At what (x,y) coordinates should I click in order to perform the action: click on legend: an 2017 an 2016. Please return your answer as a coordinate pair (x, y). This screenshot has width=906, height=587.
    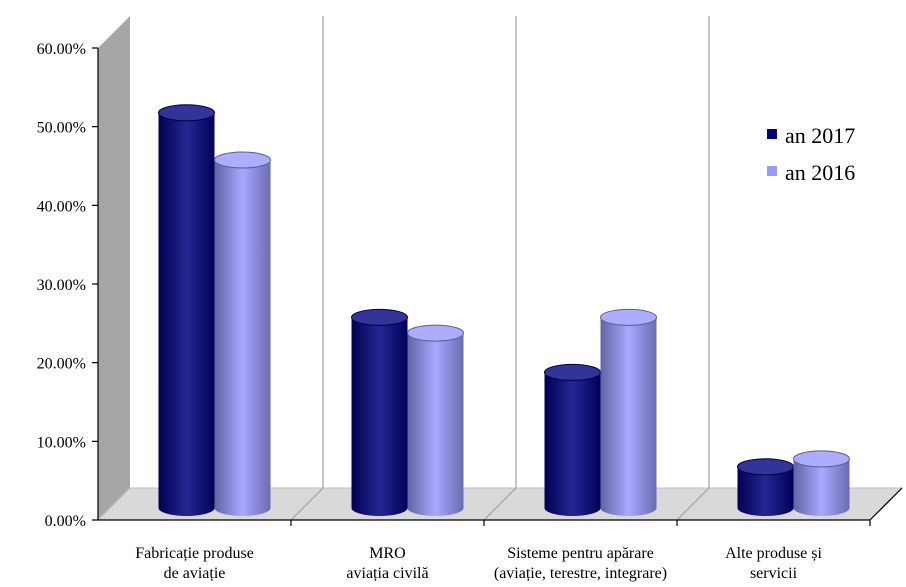
    Looking at the image, I should click on (818, 150).